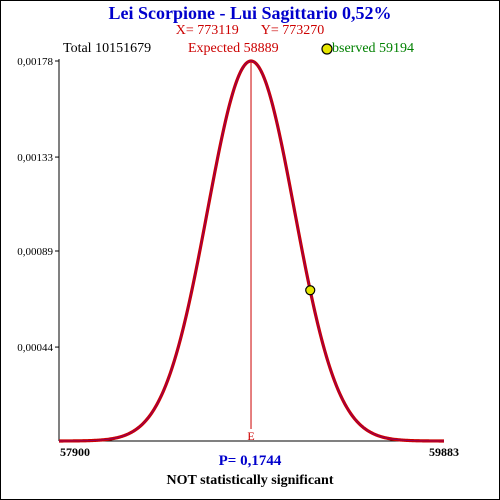  Describe the element at coordinates (327, 49) in the screenshot. I see `observed-legend-marker` at that location.